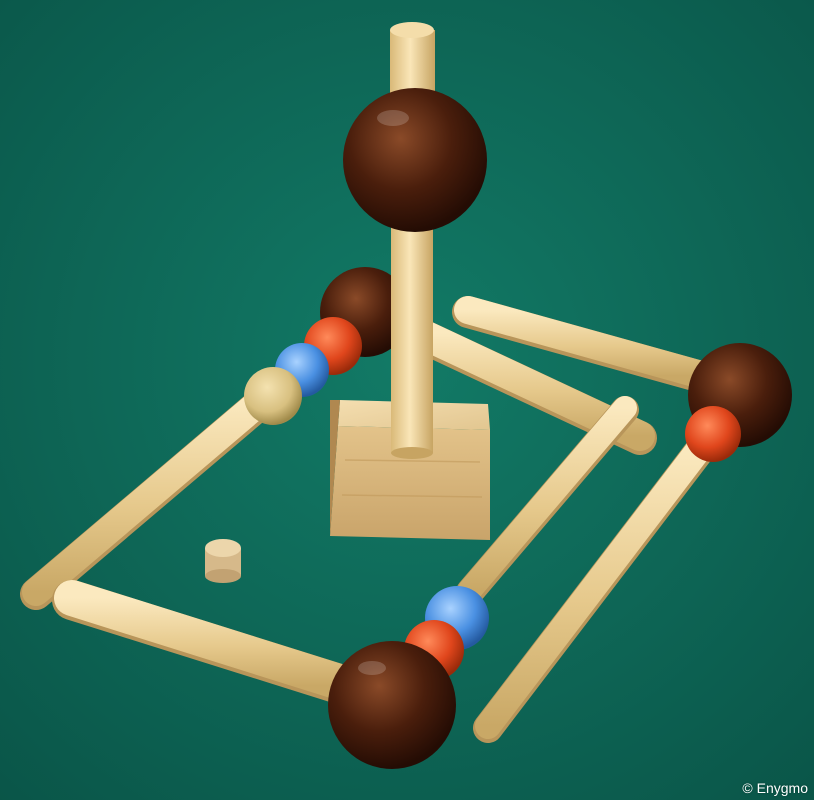 Image resolution: width=814 pixels, height=800 pixels. I want to click on photo-credit: © Enygmo, so click(775, 788).